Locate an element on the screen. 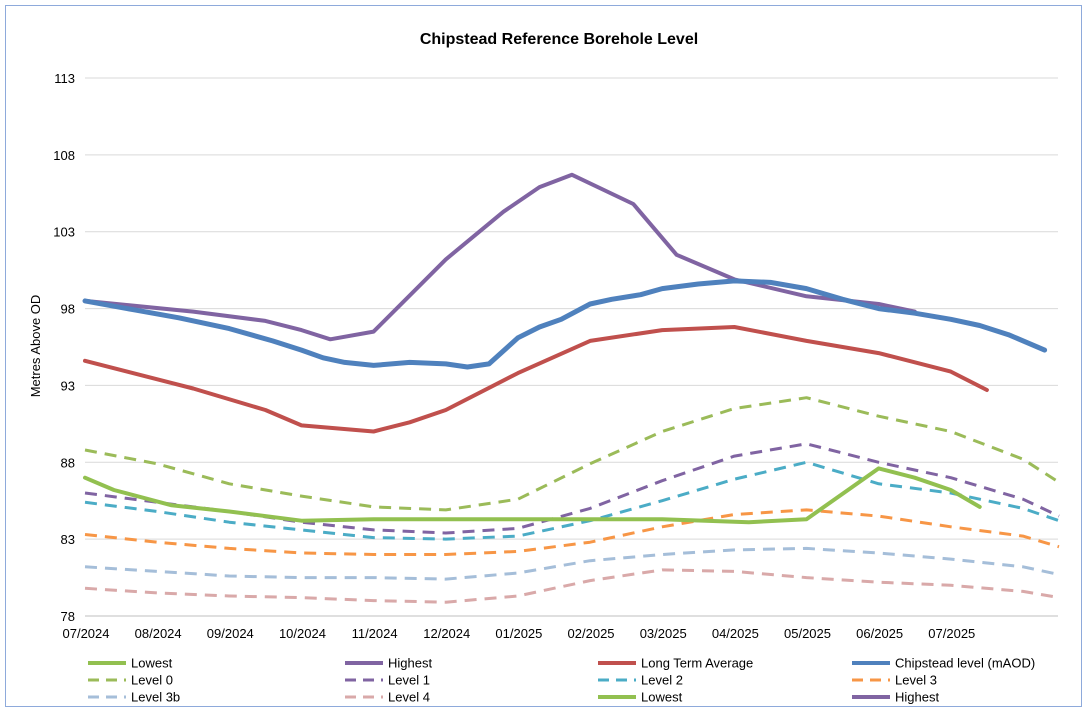 The image size is (1089, 715). chart-title: Chipstead Reference Borehole Level is located at coordinates (559, 39).